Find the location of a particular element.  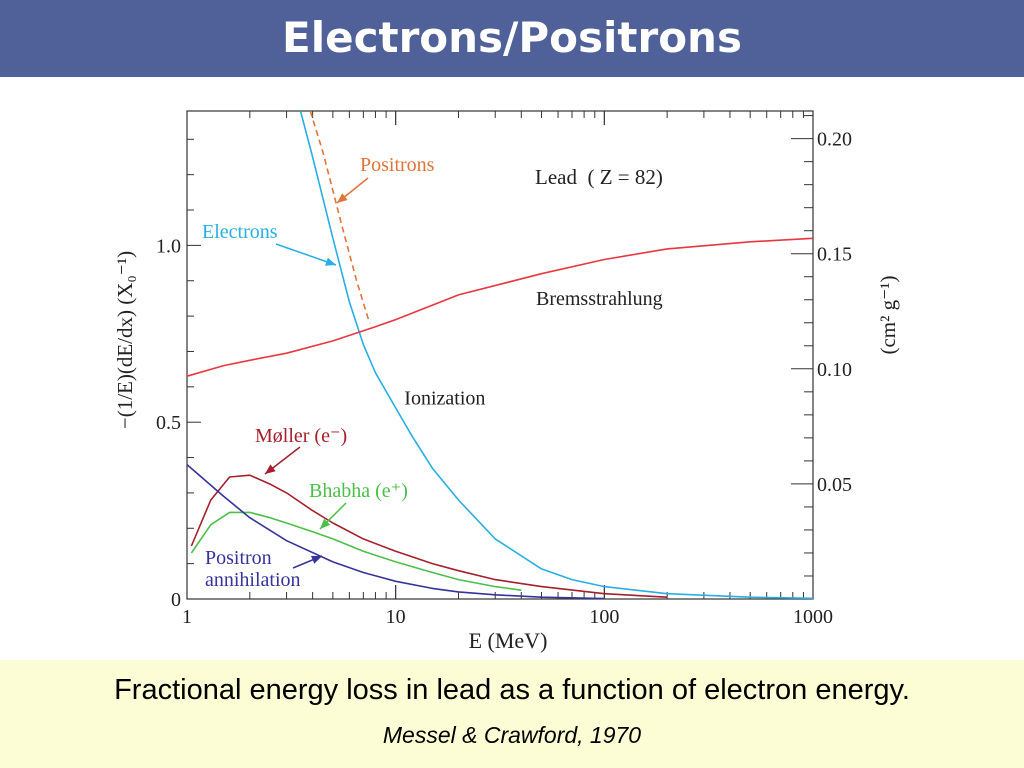

series-label-positron-annihilation: Positron is located at coordinates (238, 558).